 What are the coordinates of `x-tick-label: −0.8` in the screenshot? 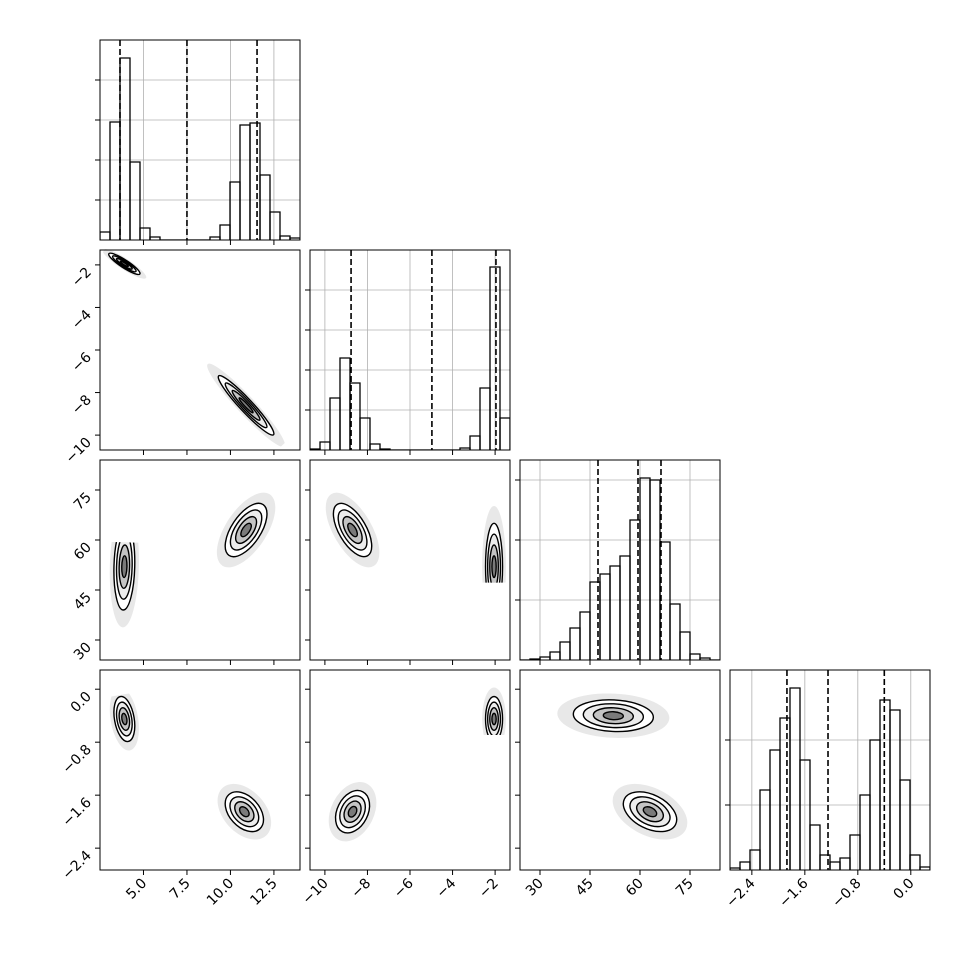 It's located at (846, 893).